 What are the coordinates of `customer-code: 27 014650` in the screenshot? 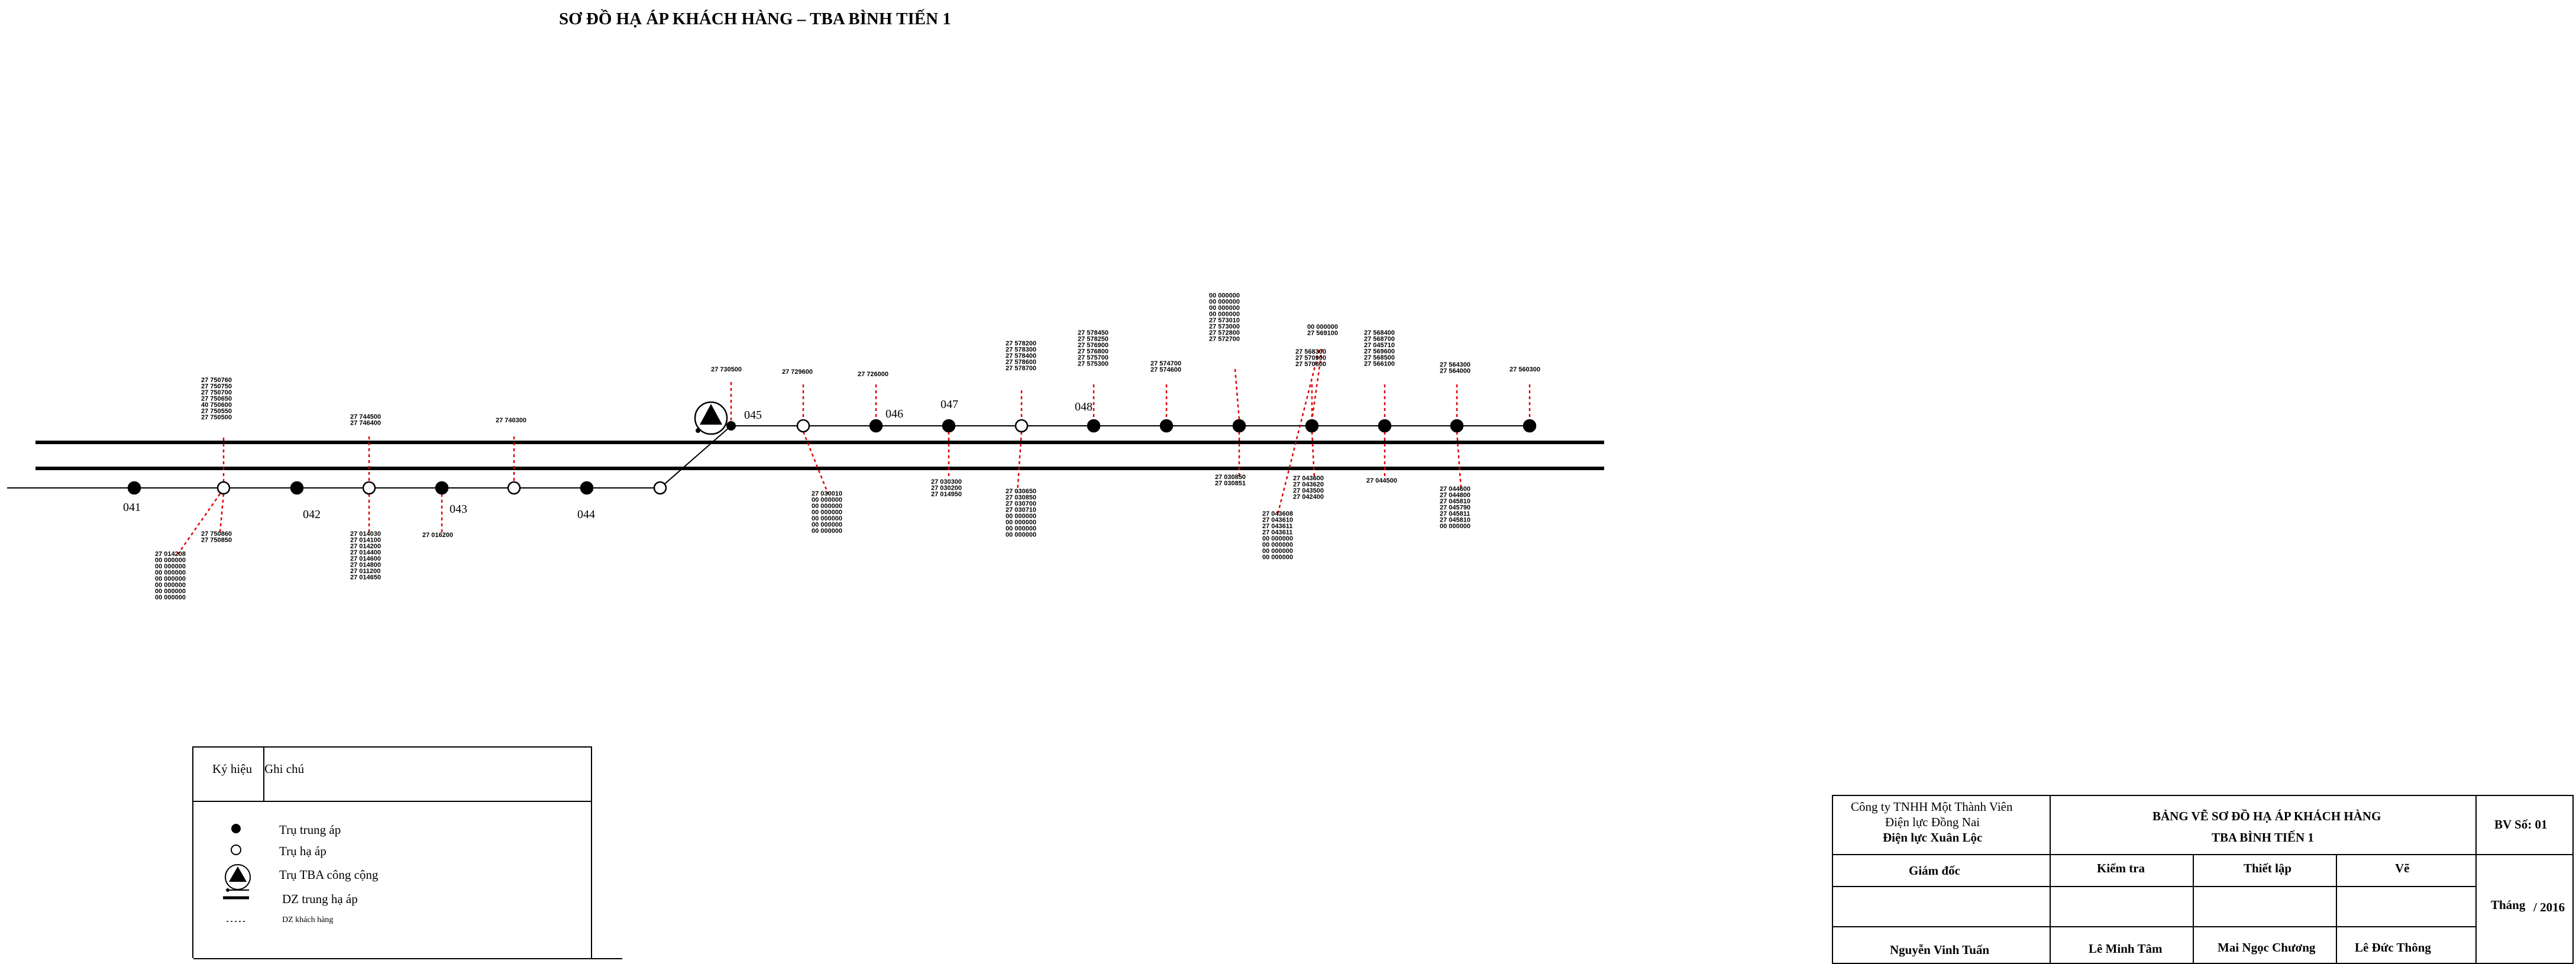 It's located at (365, 577).